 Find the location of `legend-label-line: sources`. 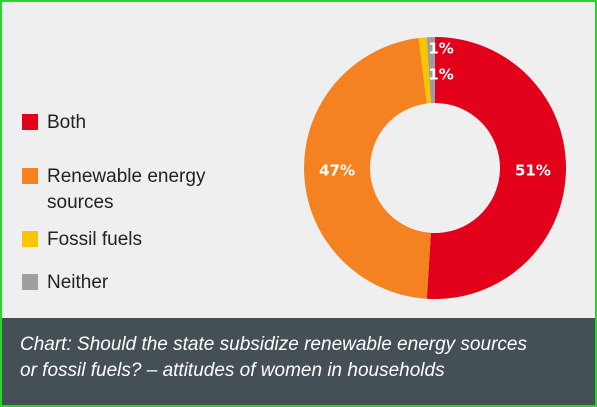

legend-label-line: sources is located at coordinates (80, 202).